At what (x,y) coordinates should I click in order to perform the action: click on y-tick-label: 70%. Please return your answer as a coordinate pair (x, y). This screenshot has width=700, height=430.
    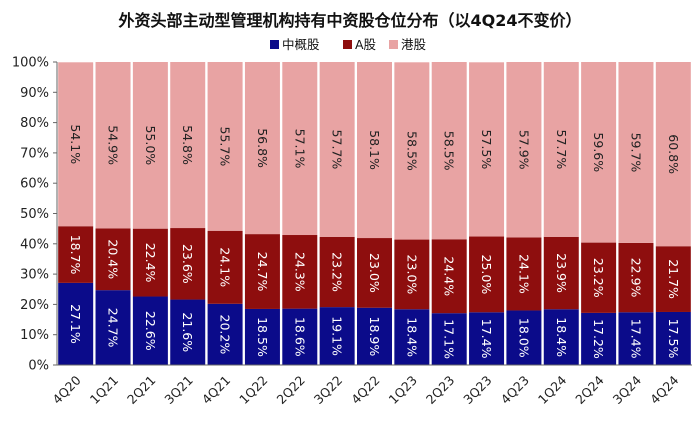
    Looking at the image, I should click on (34, 153).